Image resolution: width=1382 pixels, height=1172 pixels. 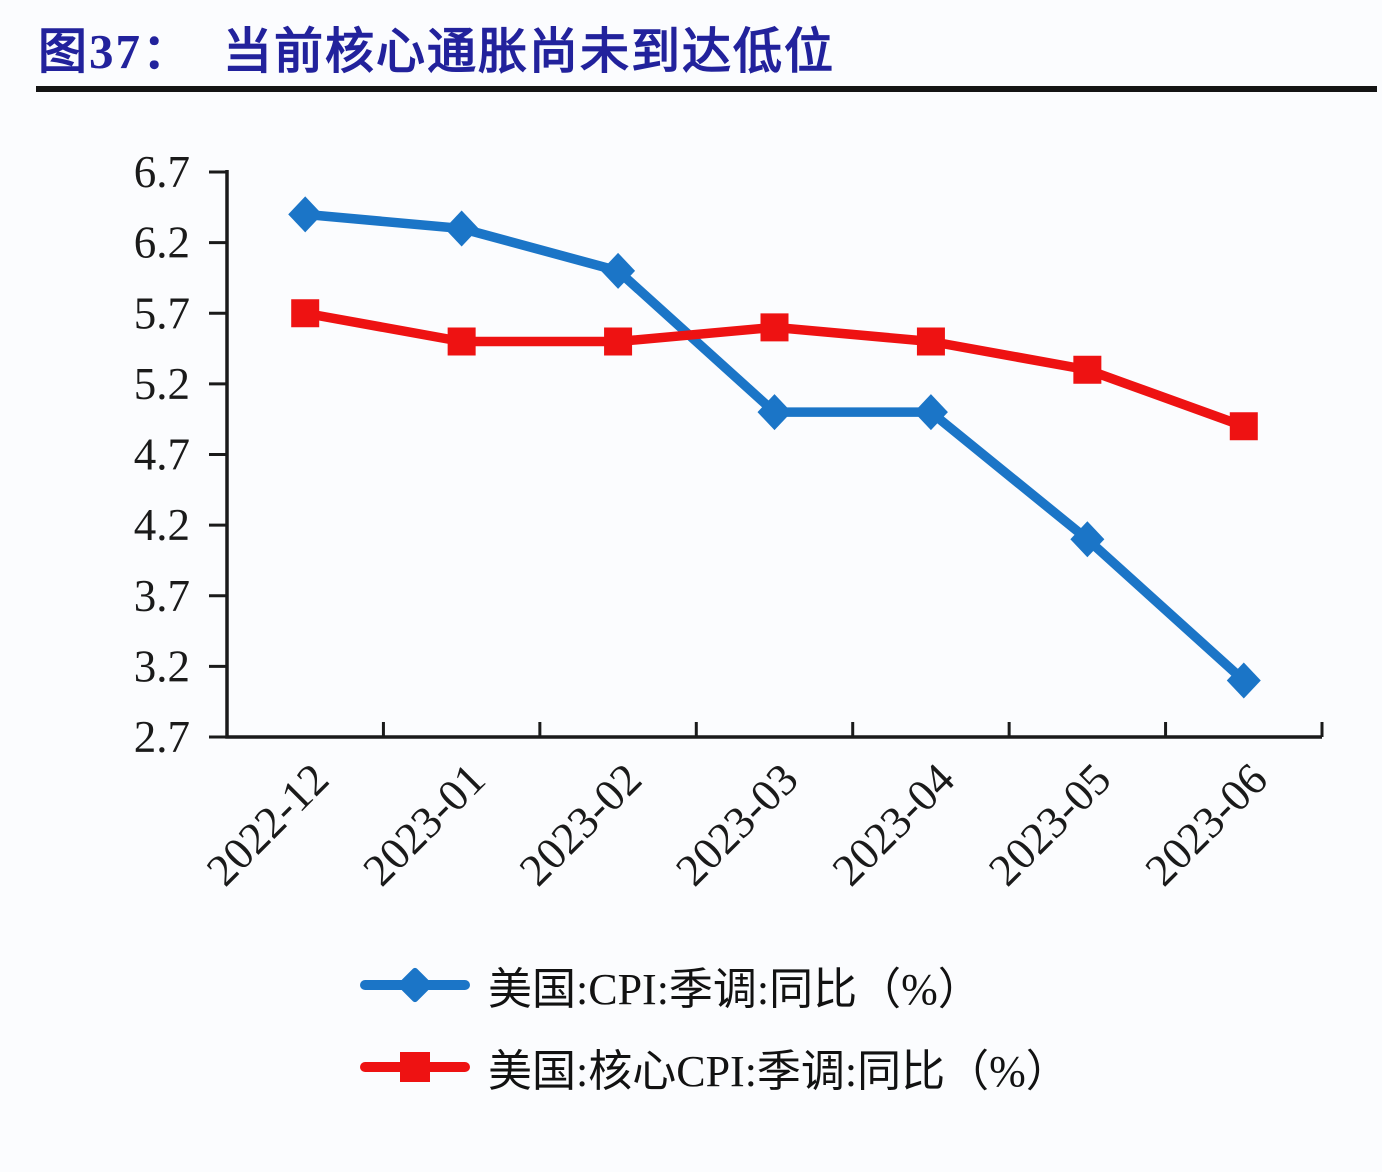 What do you see at coordinates (1049, 824) in the screenshot?
I see `x-tick-label: 2023-05` at bounding box center [1049, 824].